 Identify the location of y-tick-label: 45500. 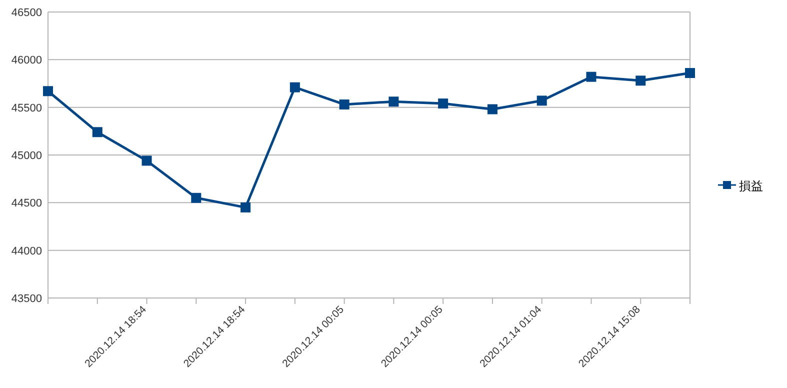
(26, 108).